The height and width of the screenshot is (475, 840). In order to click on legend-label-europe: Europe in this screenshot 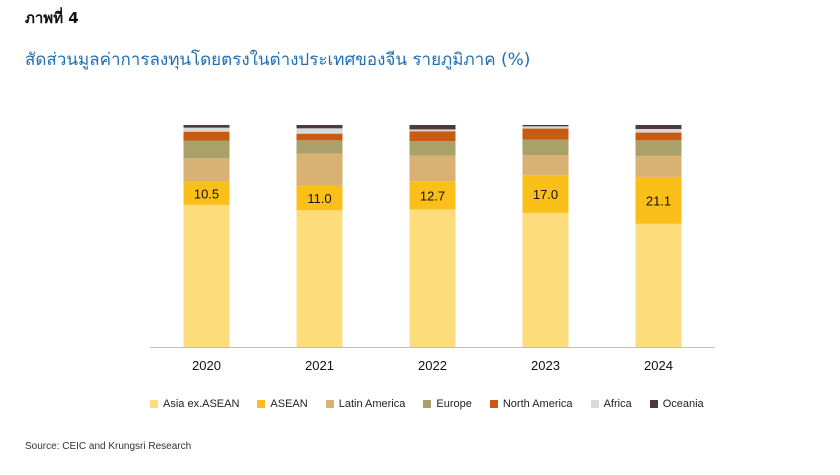, I will do `click(454, 404)`.